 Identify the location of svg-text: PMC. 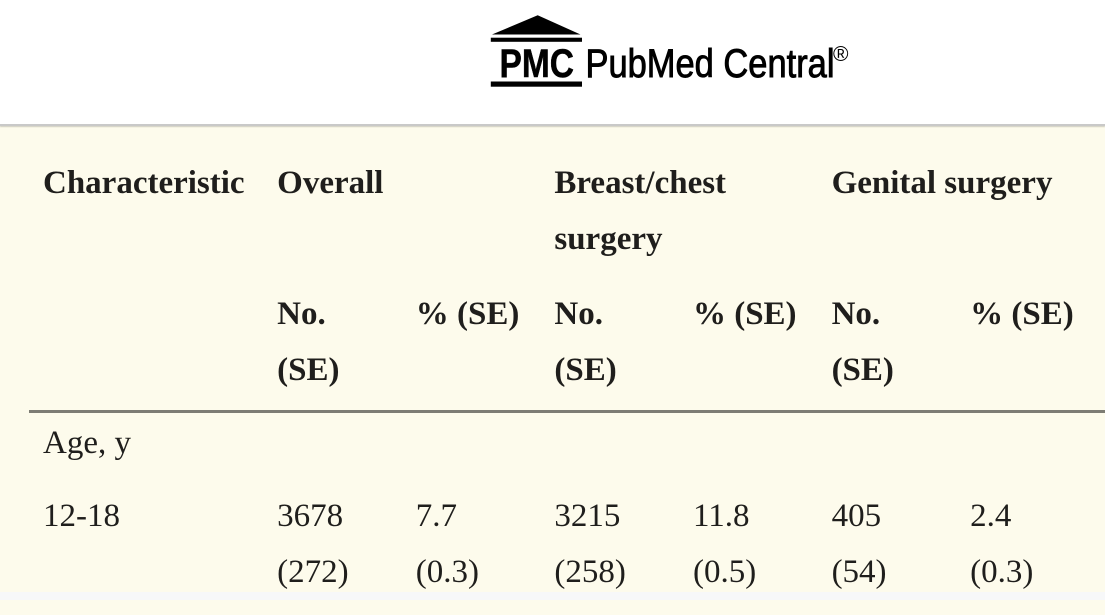
(537, 64).